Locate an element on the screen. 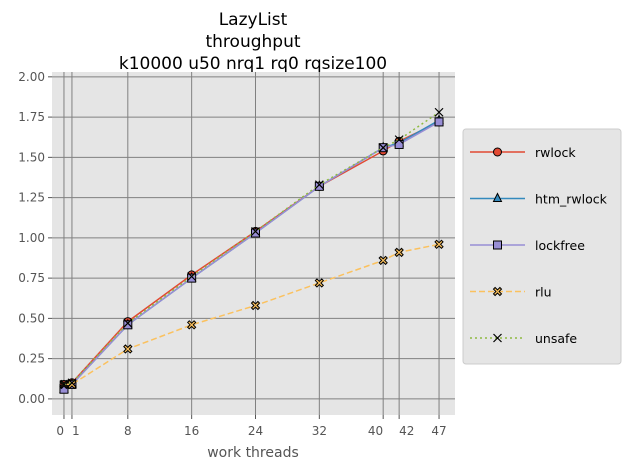 Image resolution: width=630 pixels, height=470 pixels. legend-marker-htm_rwlock is located at coordinates (497, 197).